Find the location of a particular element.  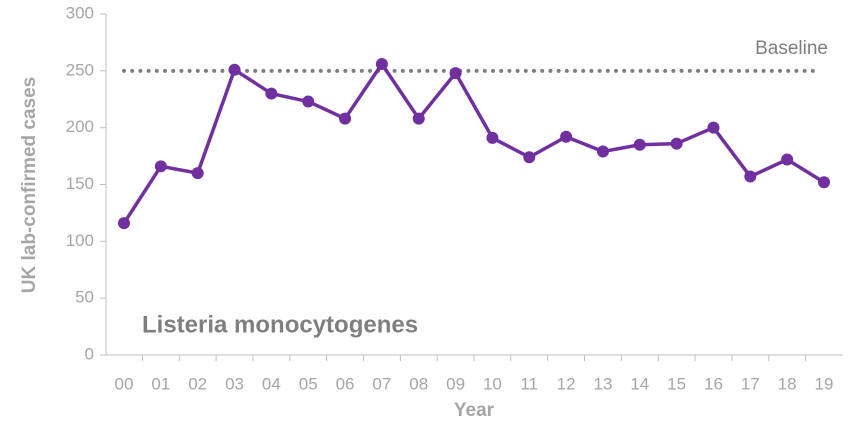

y-tick-label: 100 is located at coordinates (80, 240).